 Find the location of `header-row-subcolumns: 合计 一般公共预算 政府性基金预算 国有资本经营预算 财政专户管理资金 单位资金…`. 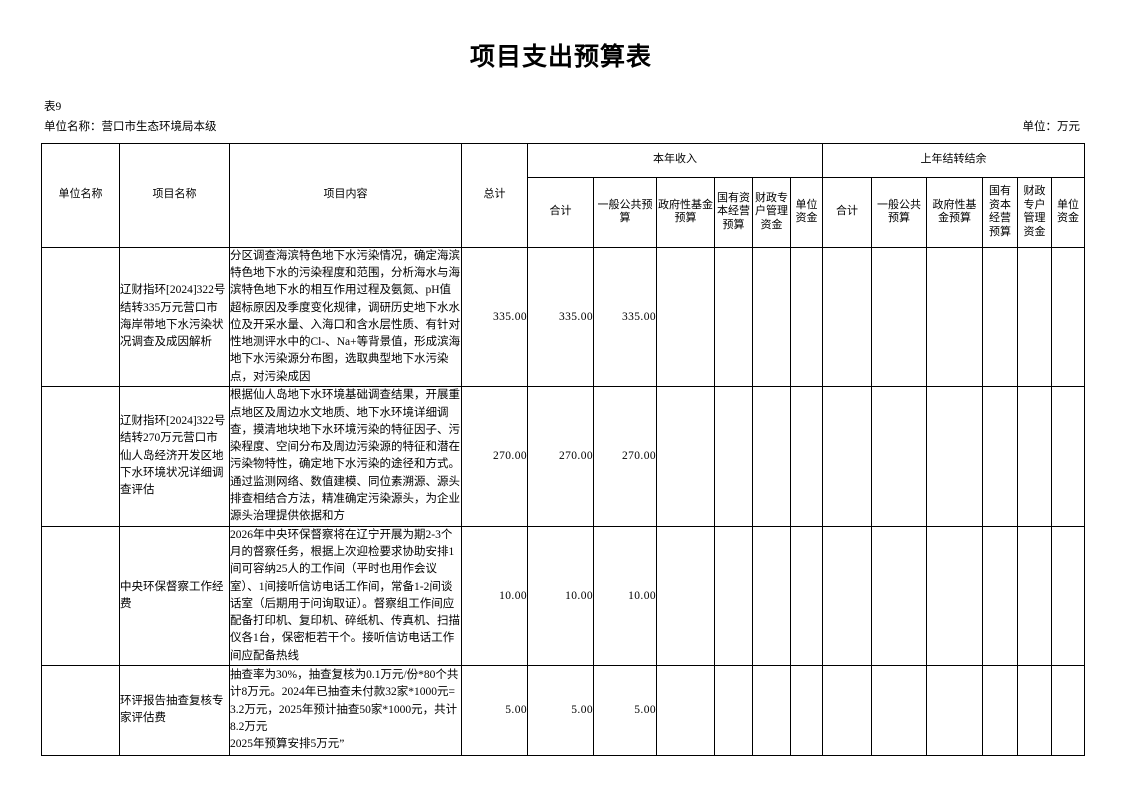

header-row-subcolumns: 合计 一般公共预算 政府性基金预算 国有资本经营预算 财政专户管理资金 单位资金… is located at coordinates (564, 212).